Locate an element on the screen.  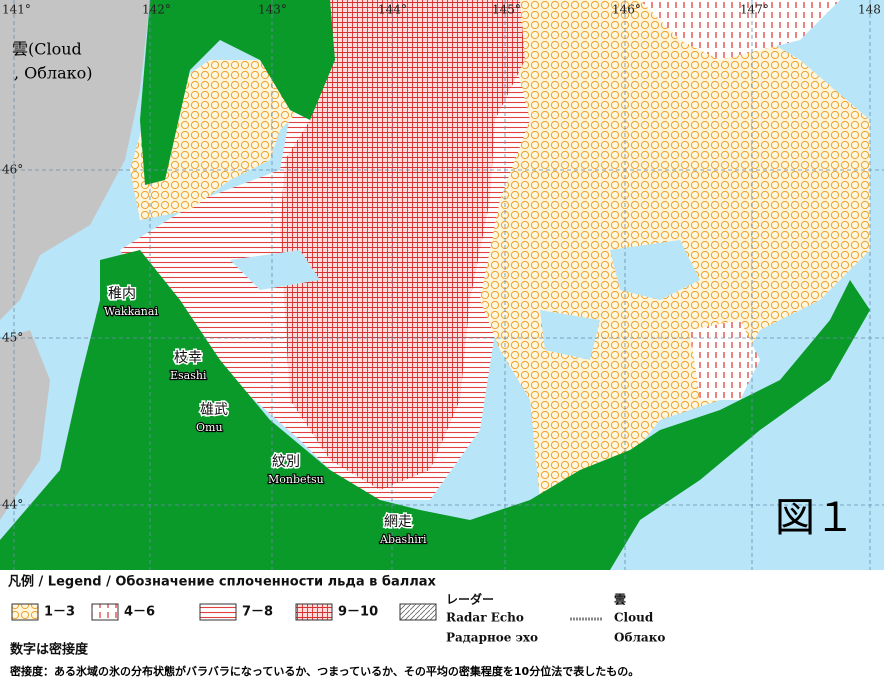
cloud-label: 雲(Cloud is located at coordinates (47, 49).